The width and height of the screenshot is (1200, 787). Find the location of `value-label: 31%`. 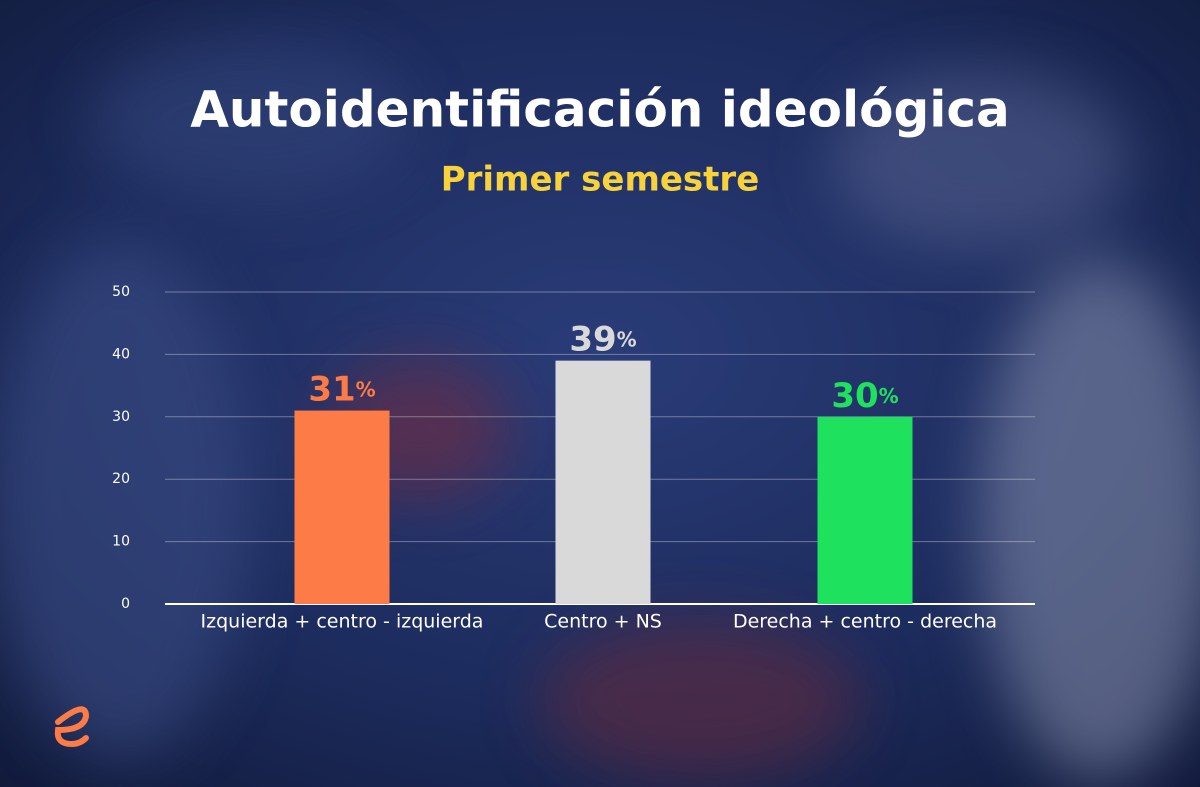

value-label: 31% is located at coordinates (341, 389).